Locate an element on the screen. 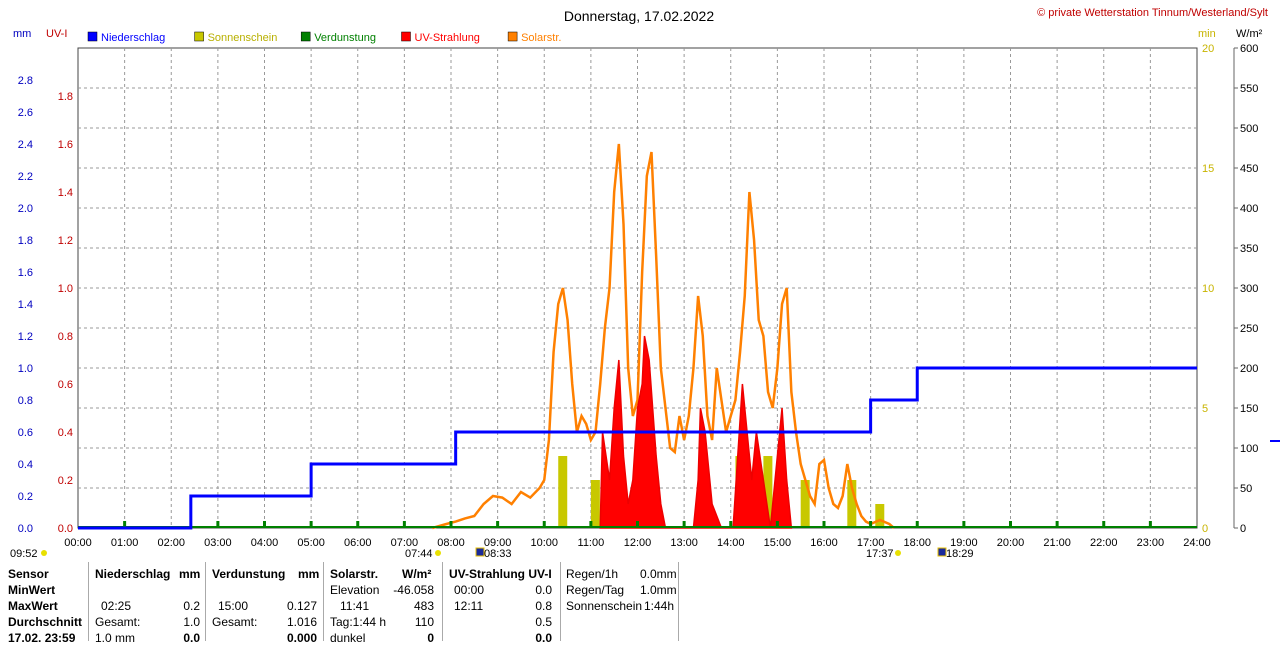  legend-label: Verdunstung is located at coordinates (345, 38).